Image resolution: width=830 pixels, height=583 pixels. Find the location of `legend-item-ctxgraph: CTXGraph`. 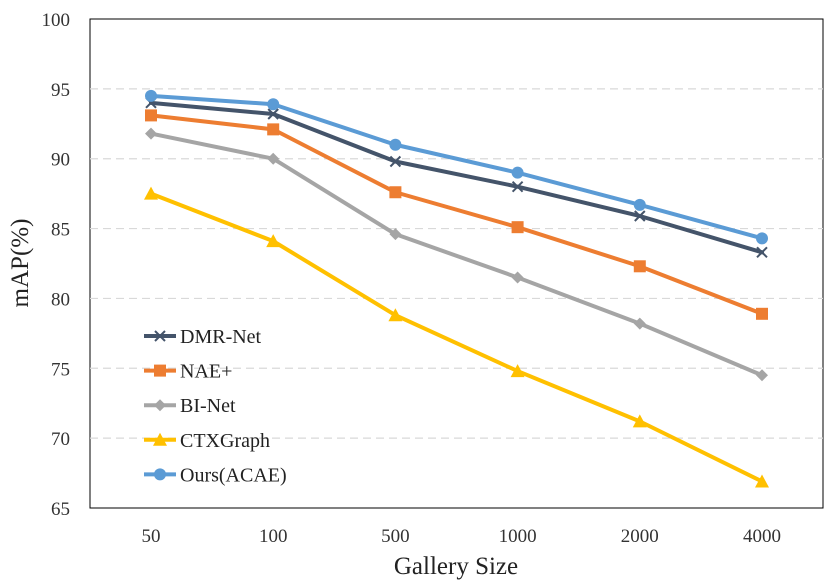

legend-item-ctxgraph: CTXGraph is located at coordinates (207, 441).